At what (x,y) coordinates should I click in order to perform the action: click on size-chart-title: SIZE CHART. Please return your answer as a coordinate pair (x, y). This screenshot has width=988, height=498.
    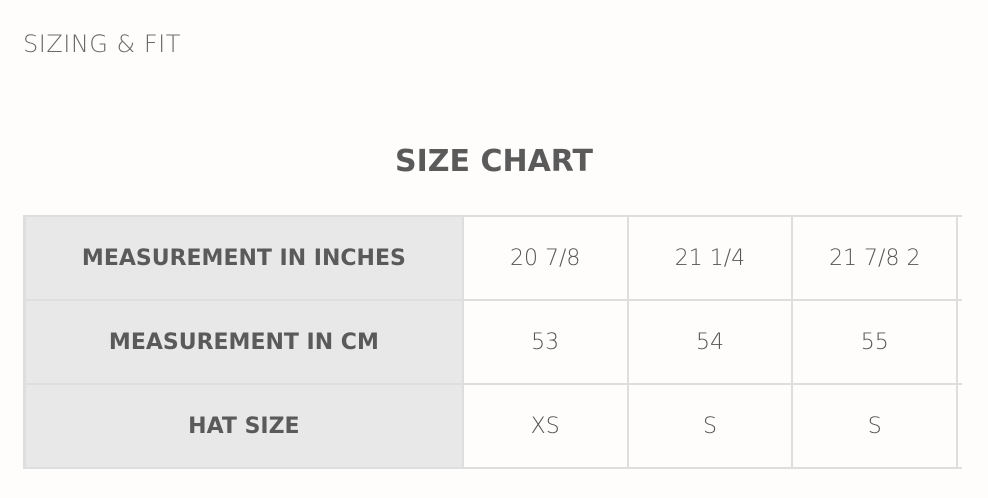
    Looking at the image, I should click on (494, 161).